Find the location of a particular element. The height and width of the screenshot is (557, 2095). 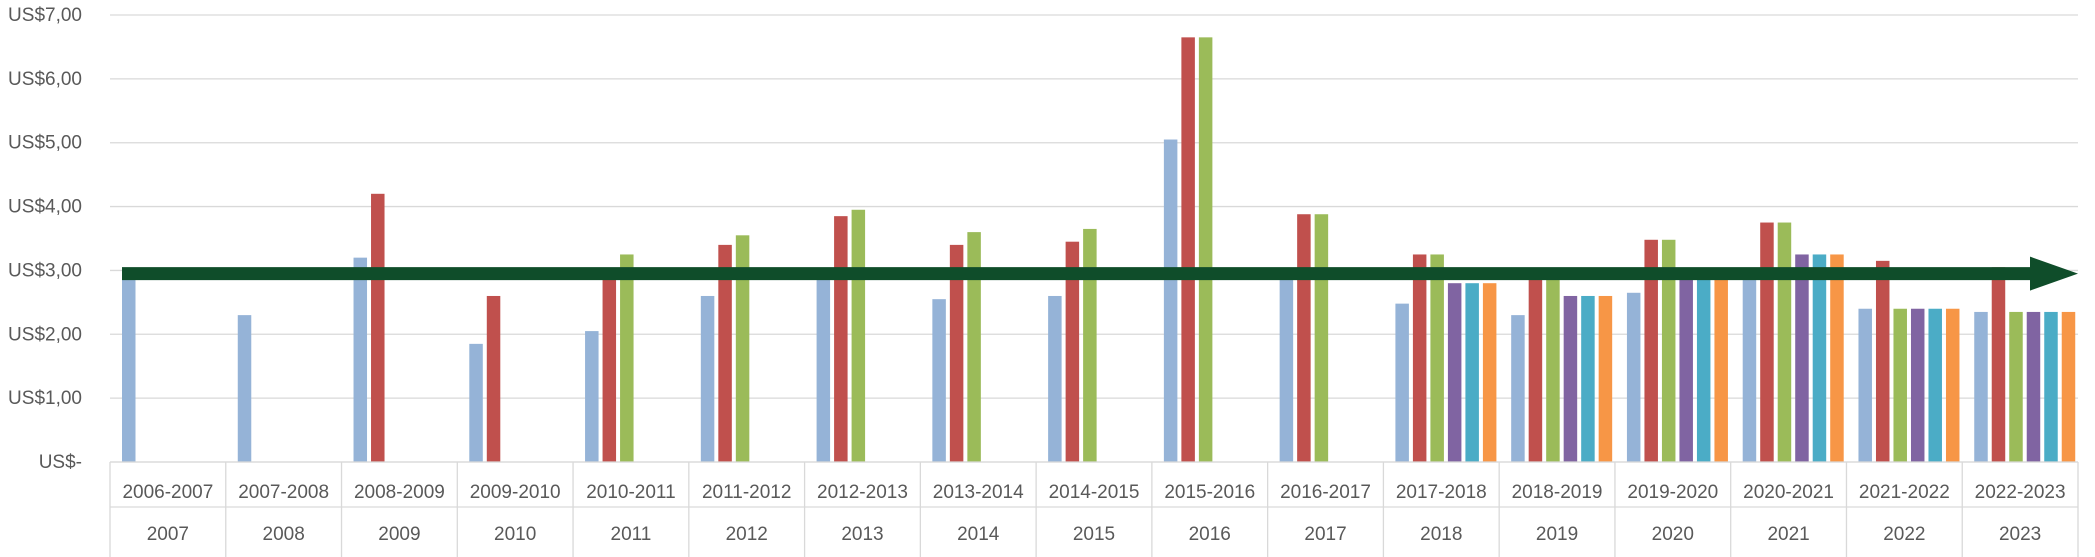

x-tick-label-season: 2009-2010 is located at coordinates (515, 492).